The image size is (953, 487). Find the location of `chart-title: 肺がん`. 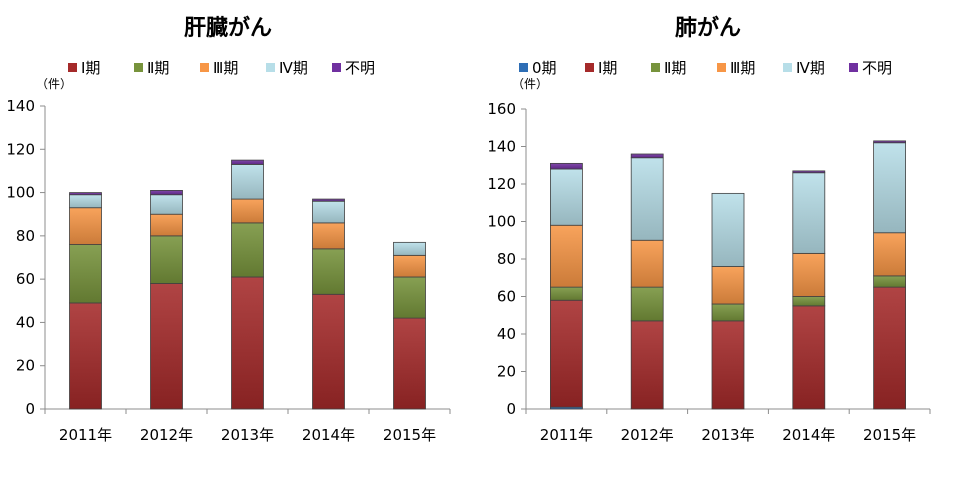

chart-title: 肺がん is located at coordinates (708, 28).